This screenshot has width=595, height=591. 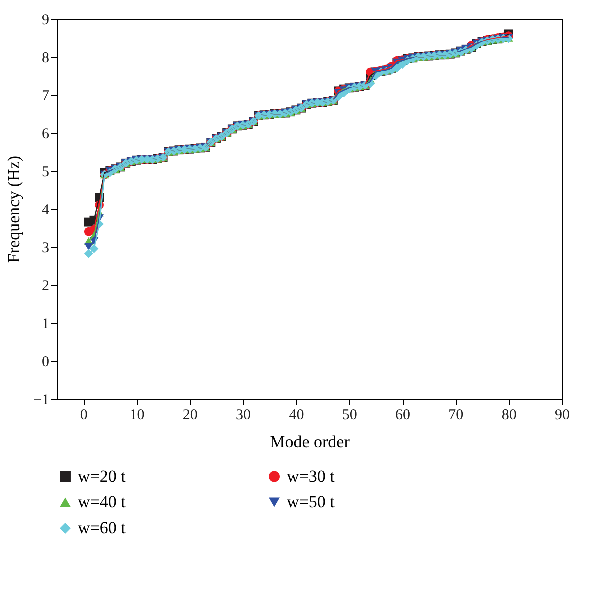 I want to click on y-tick-label: 4, so click(x=46, y=210).